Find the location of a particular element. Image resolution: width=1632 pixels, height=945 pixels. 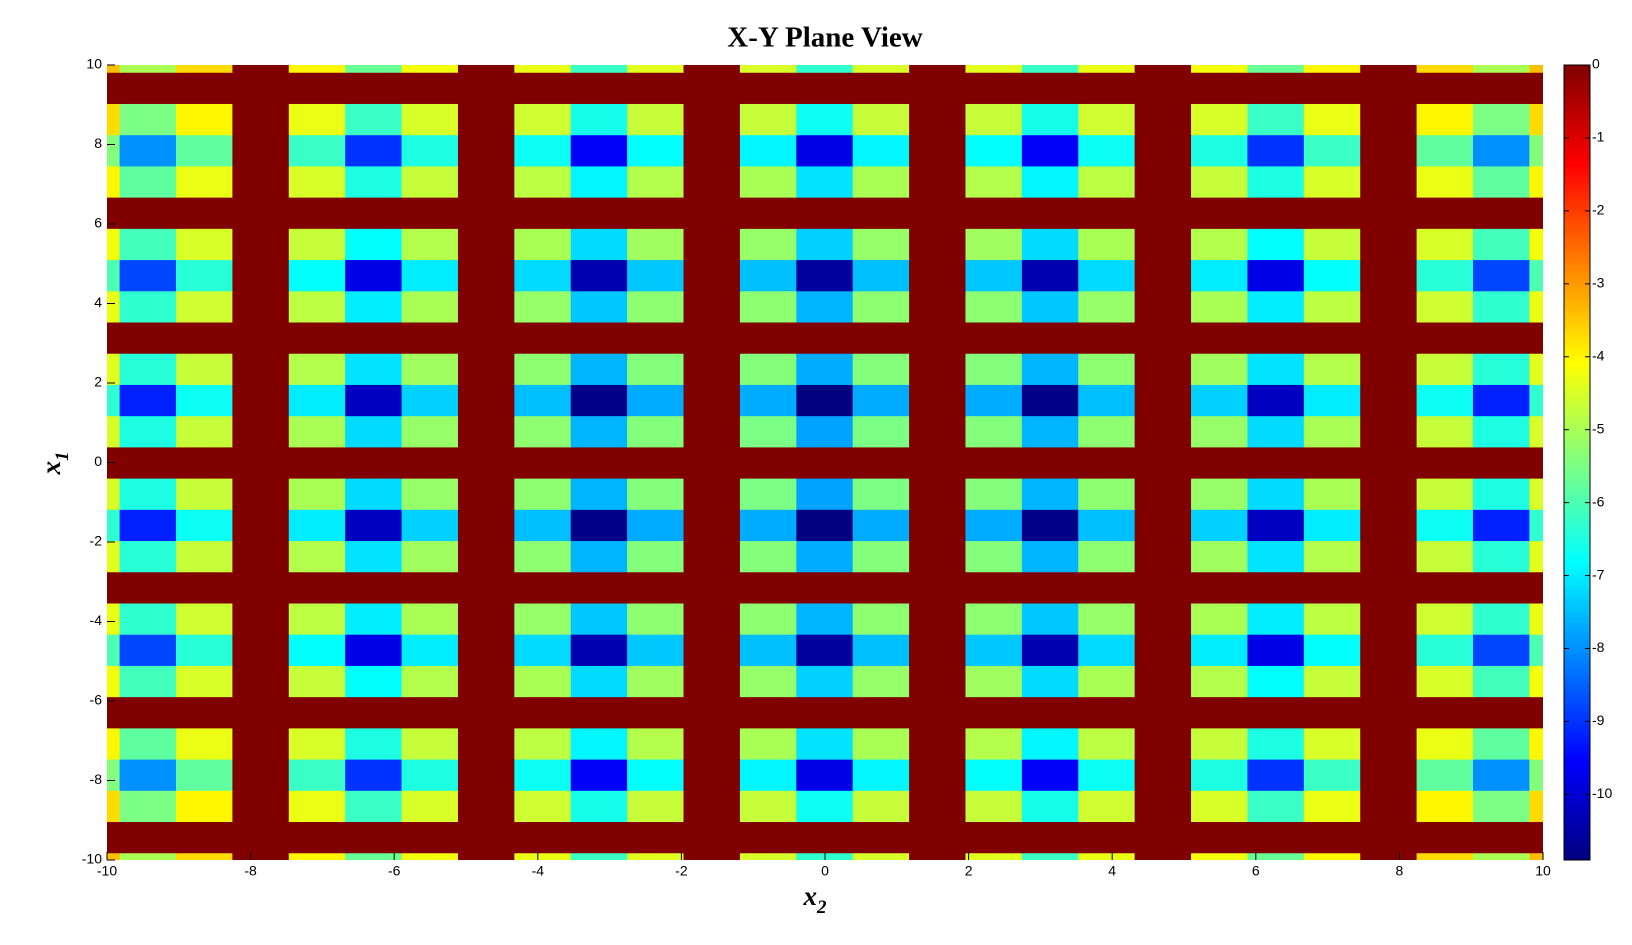

y-tick-label: 4 is located at coordinates (98, 302).